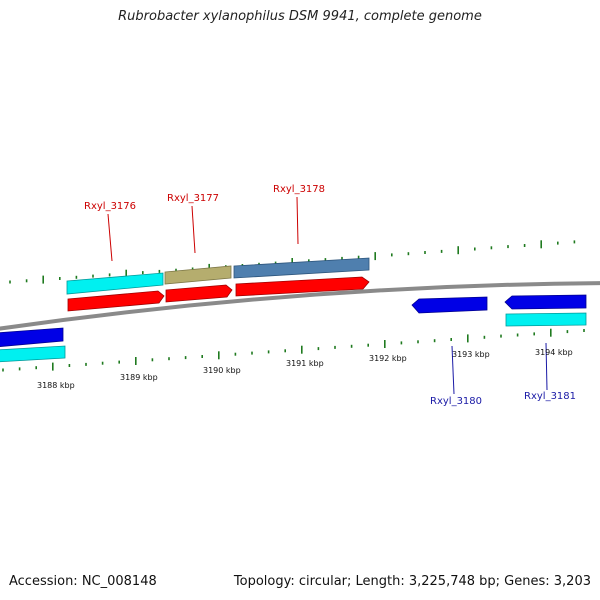 The image size is (600, 600). What do you see at coordinates (305, 363) in the screenshot?
I see `kbp-label-3191: 3191 kbp` at bounding box center [305, 363].